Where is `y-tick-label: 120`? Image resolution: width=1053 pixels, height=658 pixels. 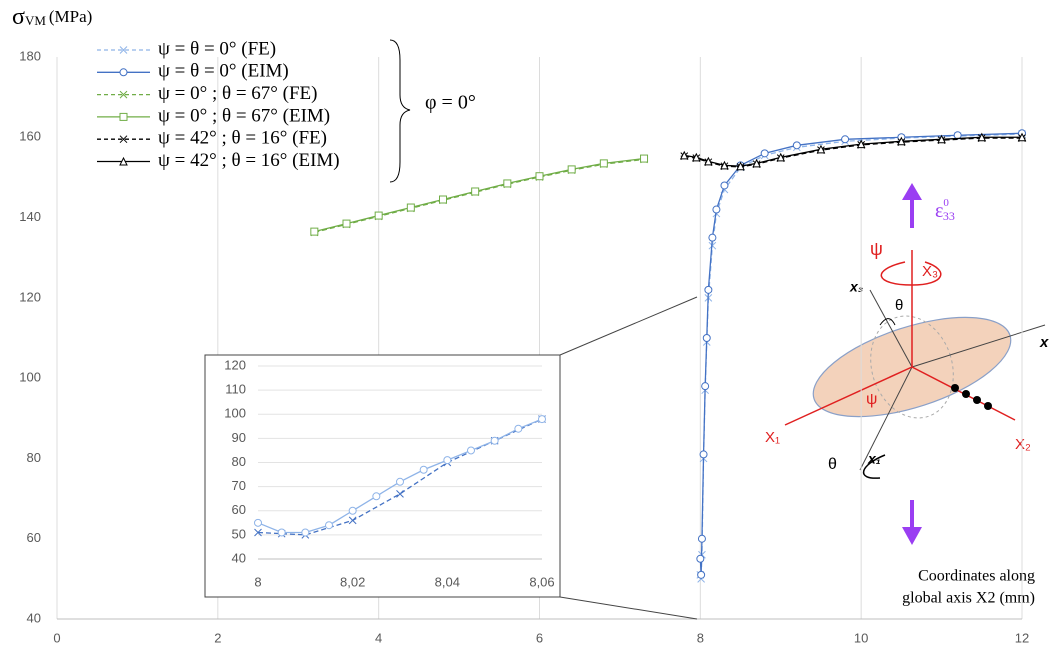 y-tick-label: 120 is located at coordinates (235, 364).